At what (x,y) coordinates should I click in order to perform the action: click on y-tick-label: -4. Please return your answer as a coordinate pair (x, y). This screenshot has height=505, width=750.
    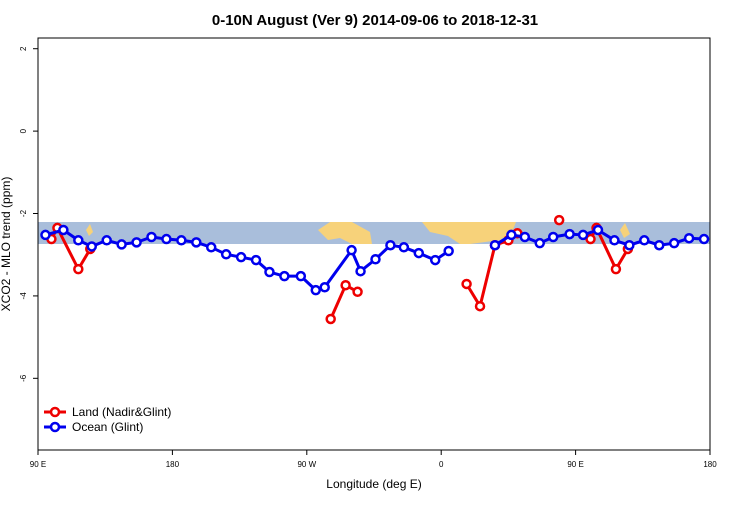
    Looking at the image, I should click on (23, 296).